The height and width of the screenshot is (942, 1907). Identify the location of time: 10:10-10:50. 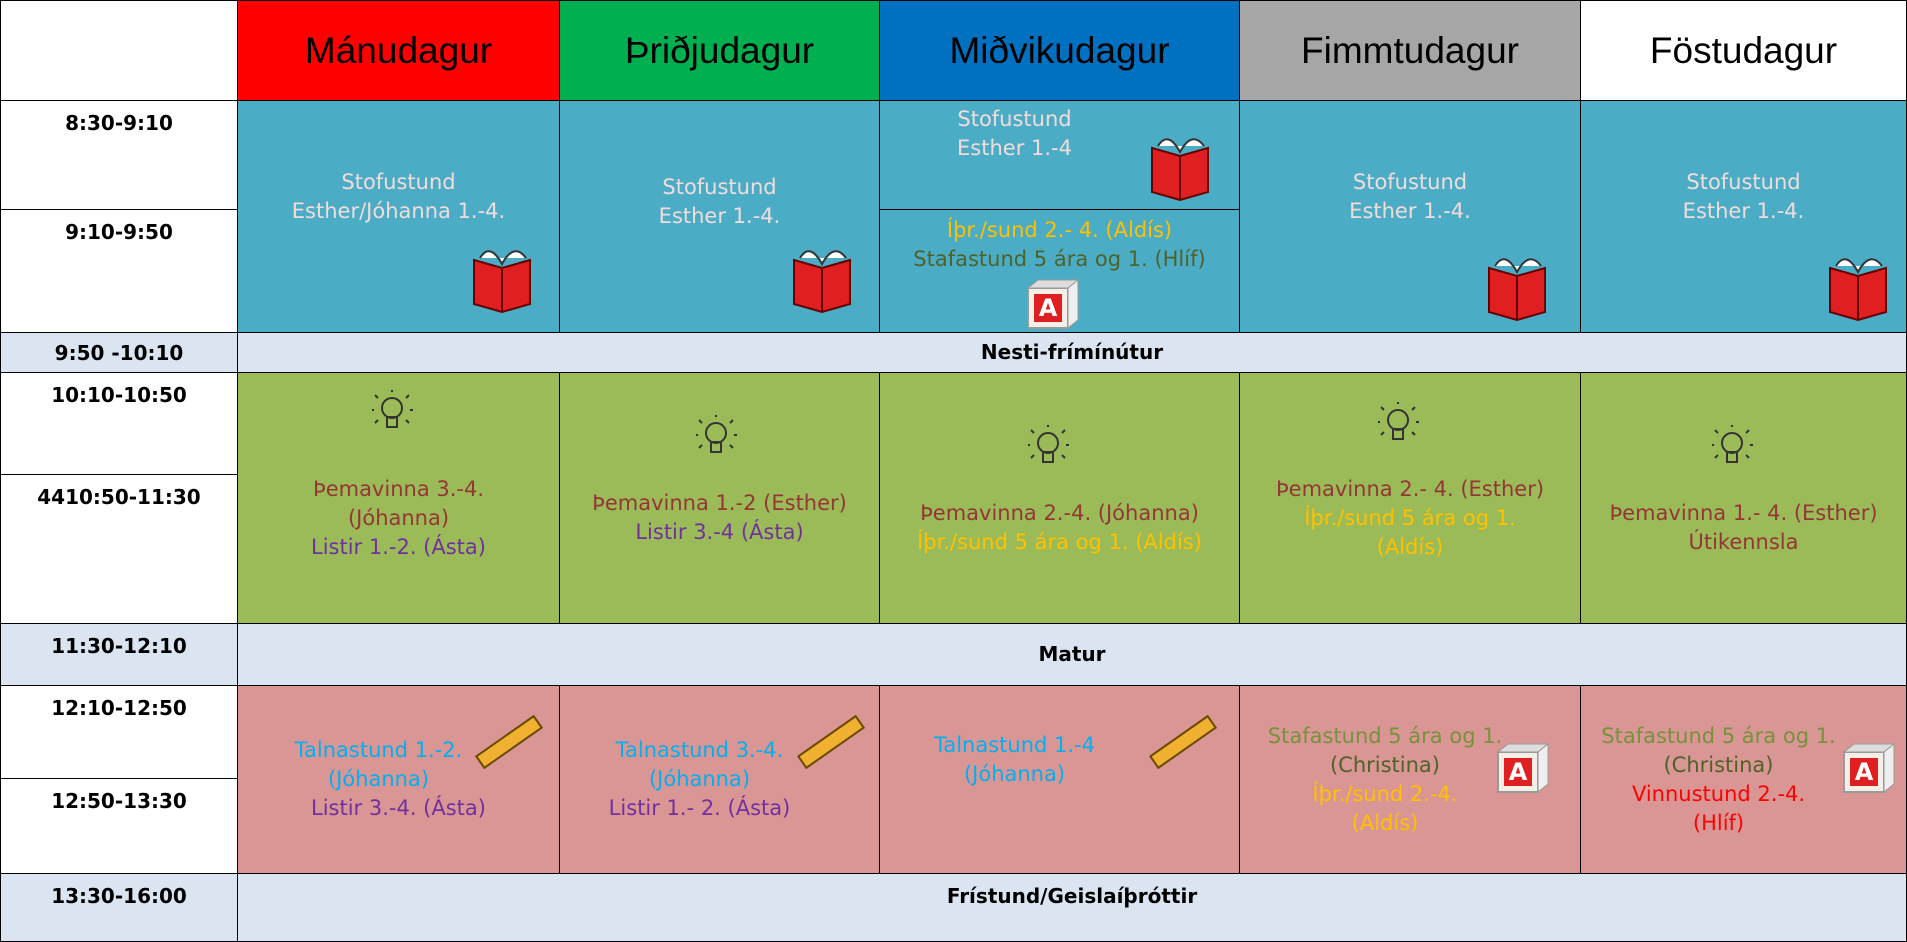
(119, 423).